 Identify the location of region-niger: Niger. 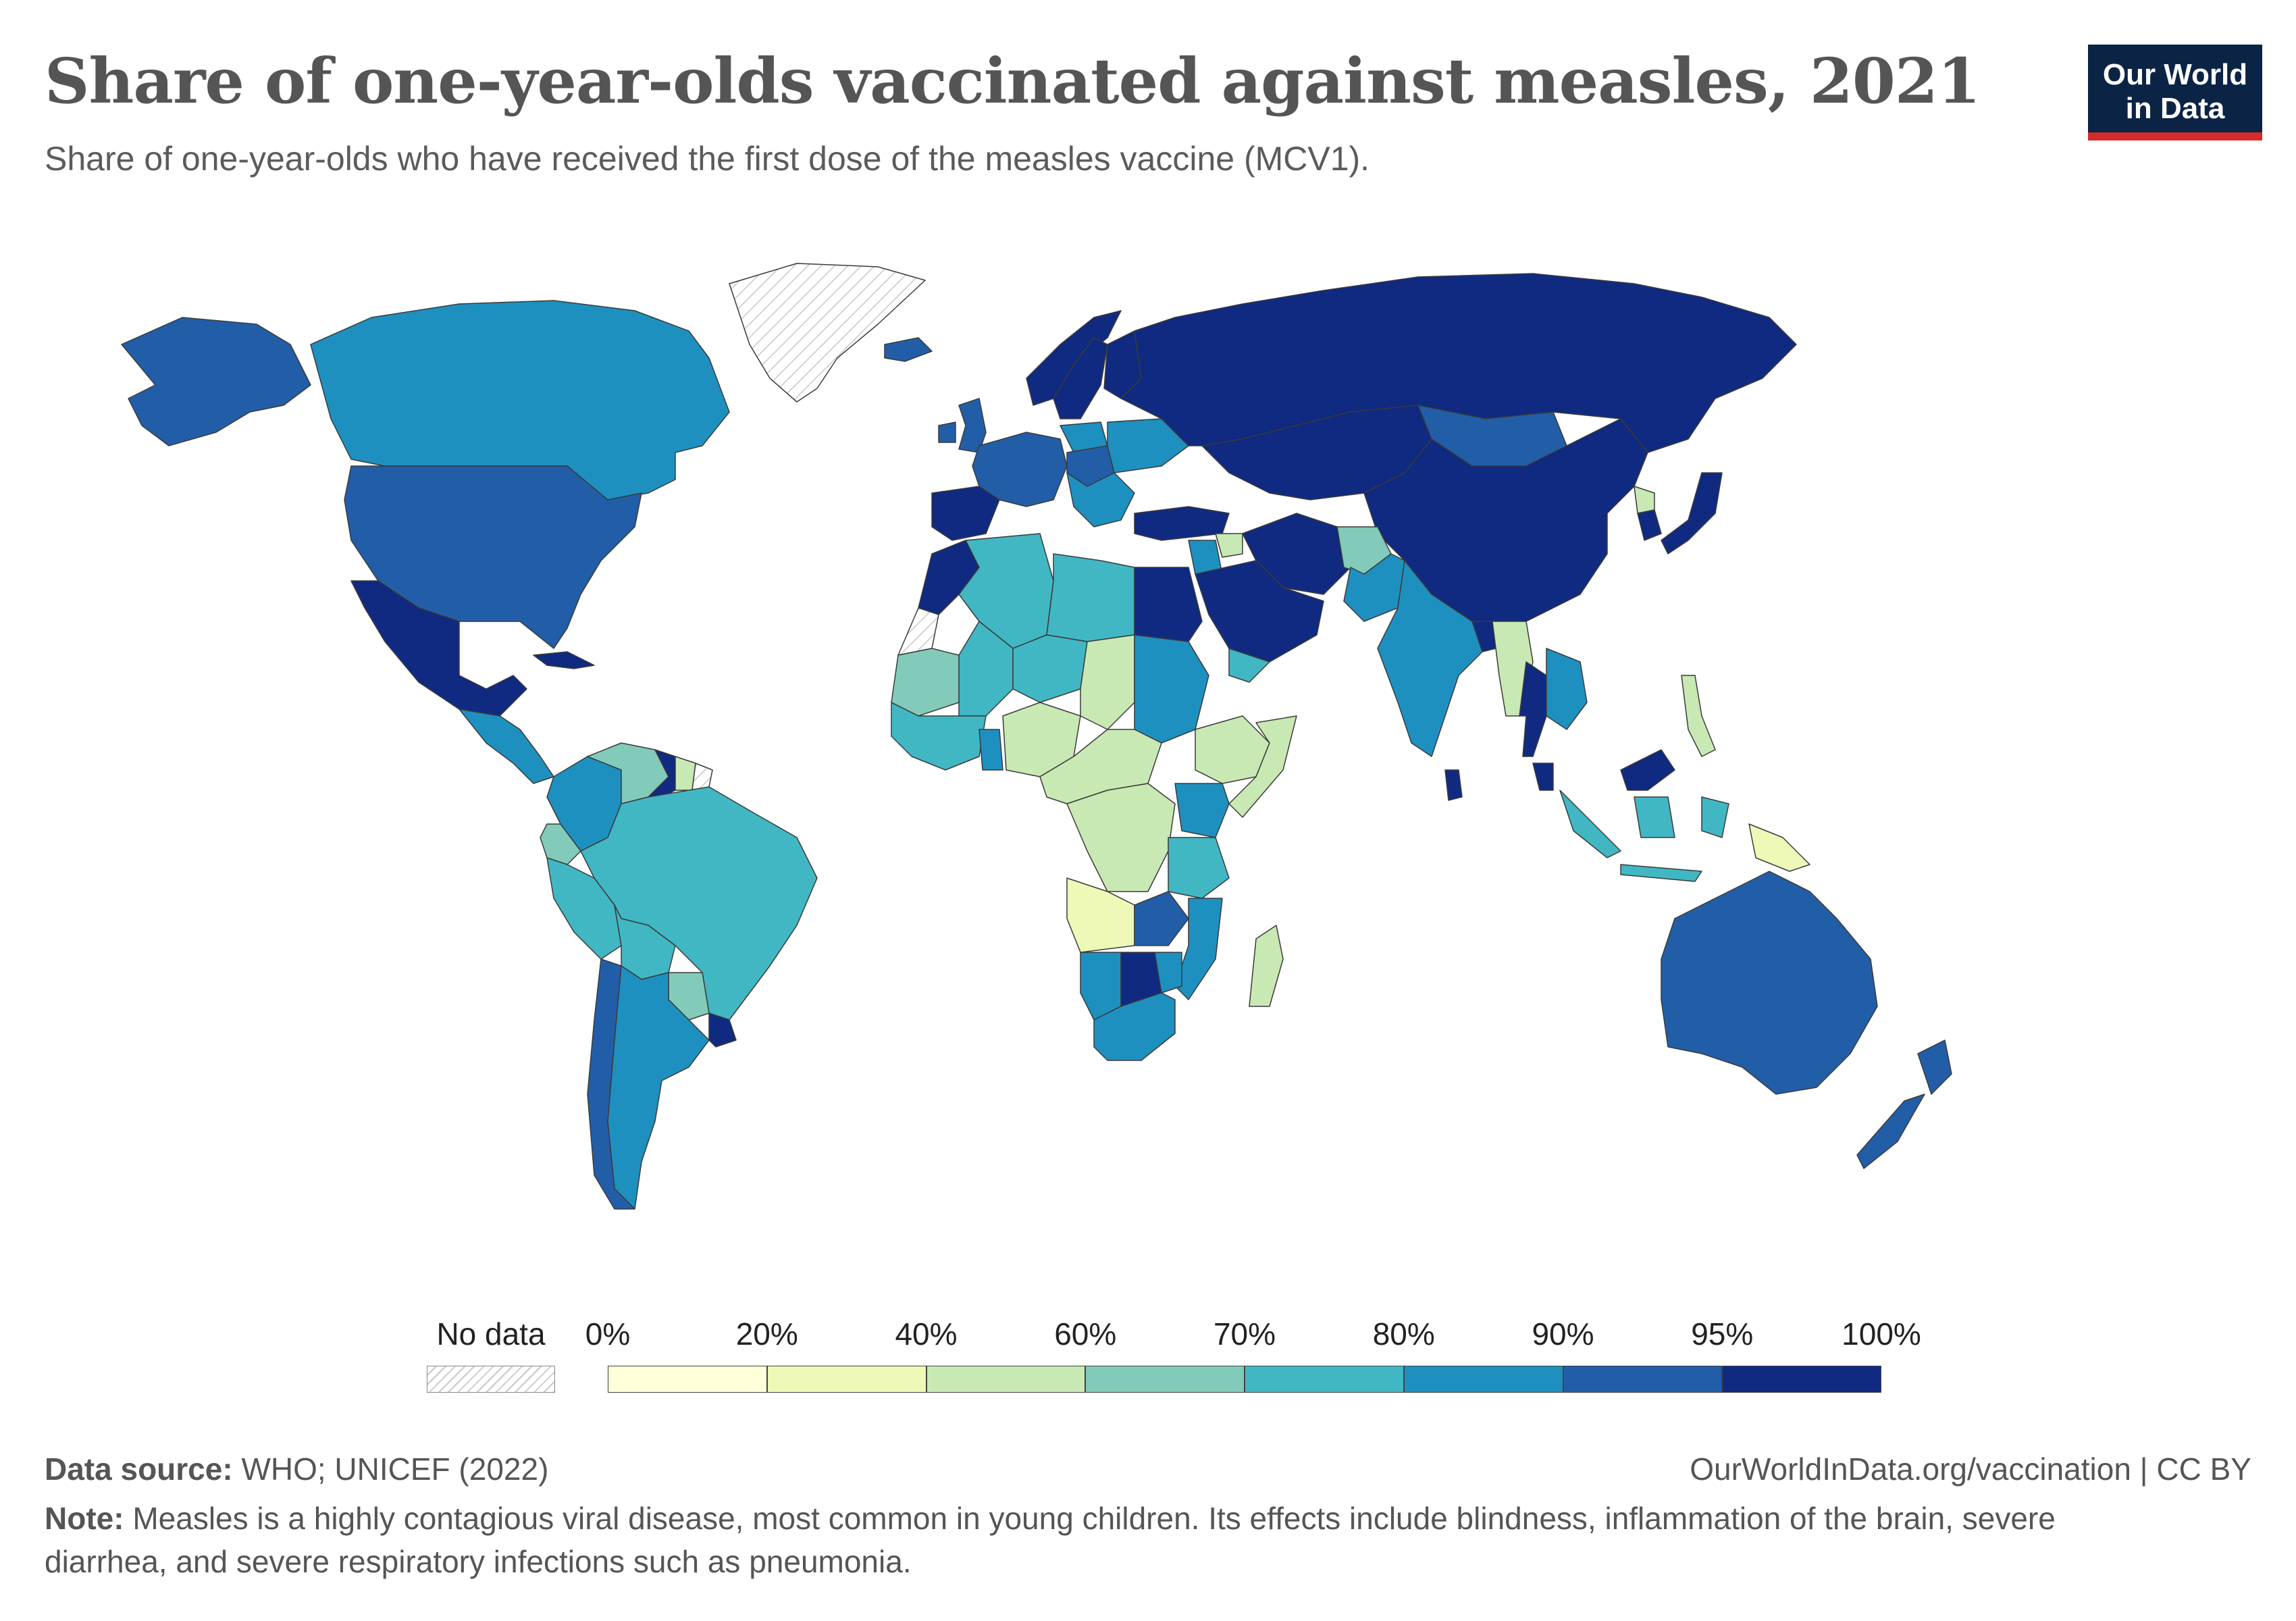
(1050, 668).